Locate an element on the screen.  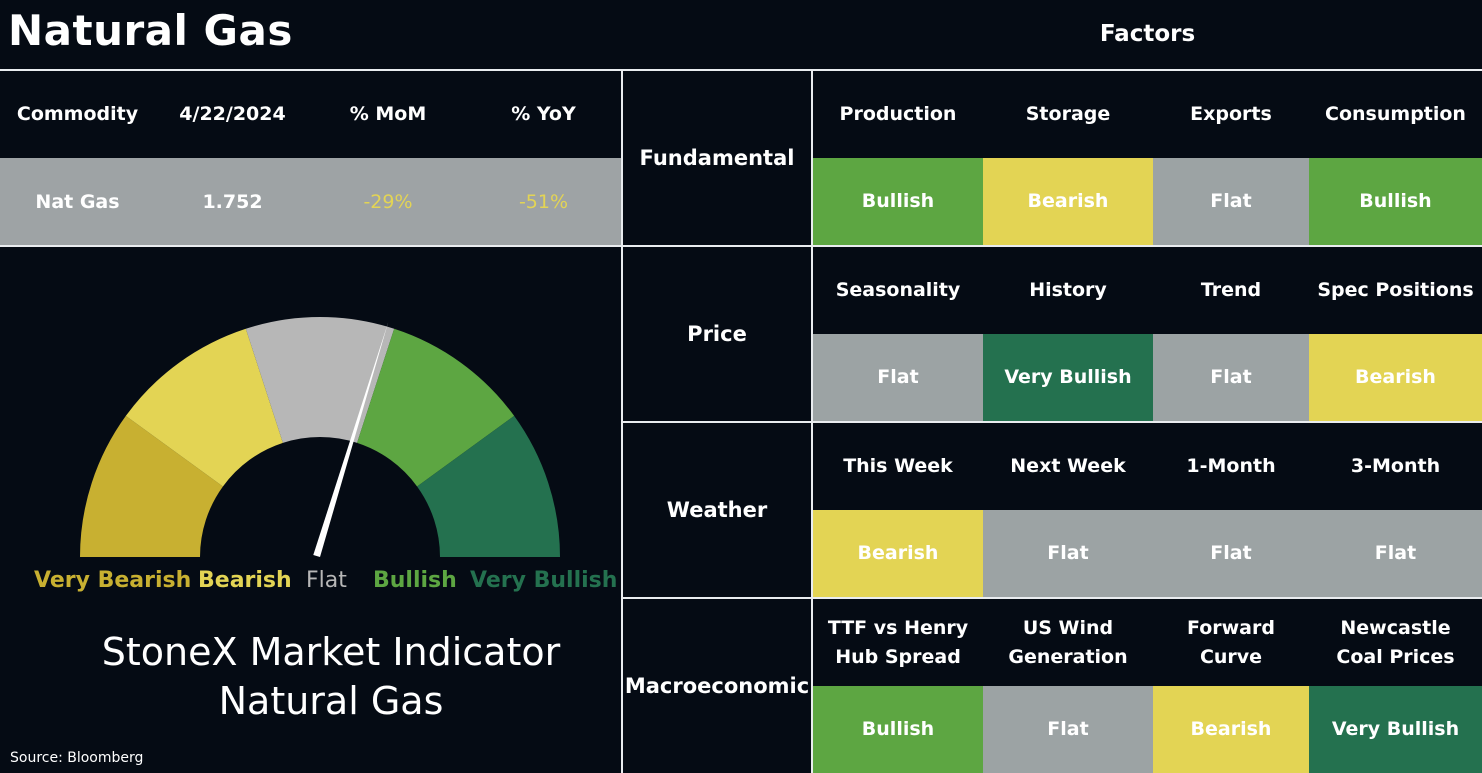
factor-label: US Wind Generation is located at coordinates (1068, 642).